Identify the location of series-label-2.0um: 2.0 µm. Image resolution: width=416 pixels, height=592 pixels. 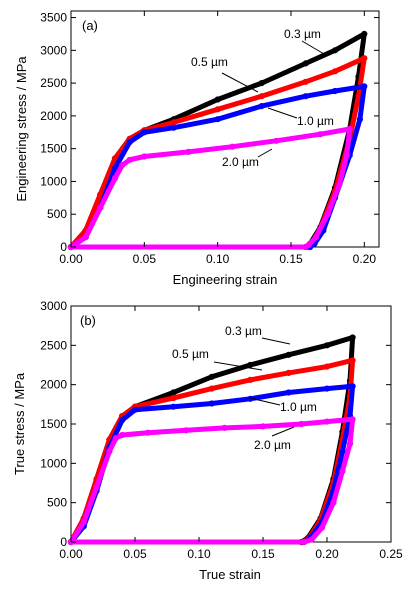
(240, 162).